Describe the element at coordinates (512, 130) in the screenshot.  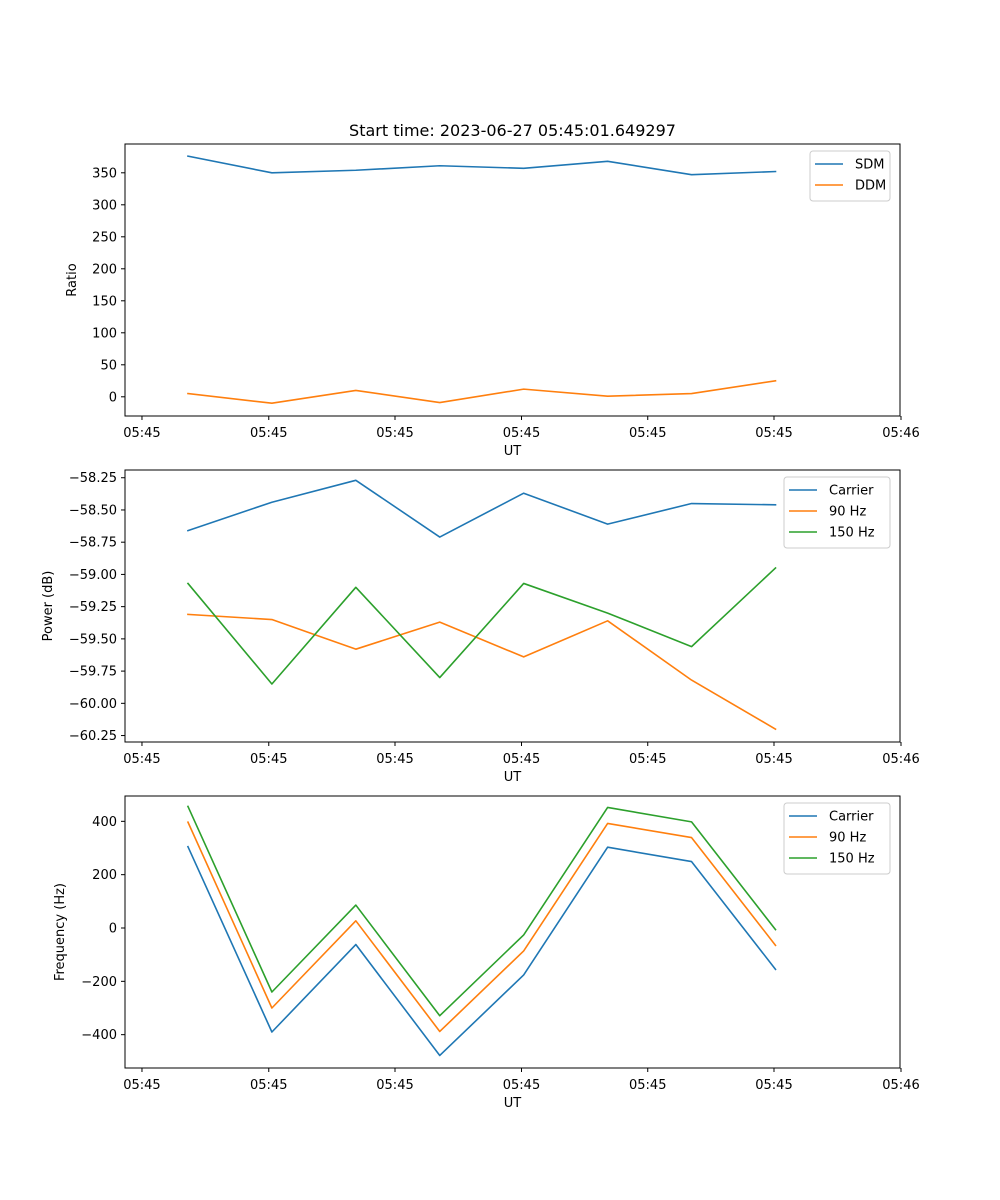
I see `chart-title: Start time: 2023-06-27 05:45:01.649297` at that location.